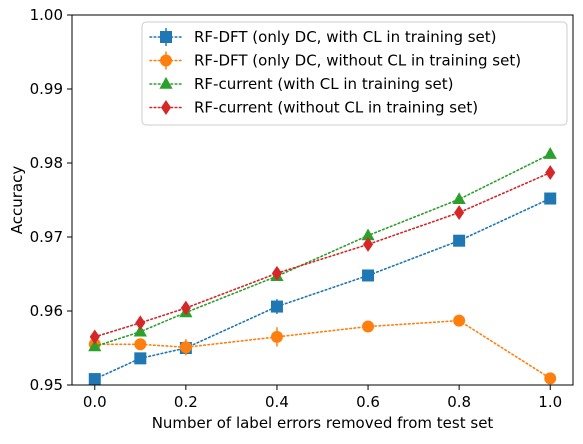 The height and width of the screenshot is (444, 583). Describe the element at coordinates (186, 402) in the screenshot. I see `x-tick-label-2: 0.2` at that location.